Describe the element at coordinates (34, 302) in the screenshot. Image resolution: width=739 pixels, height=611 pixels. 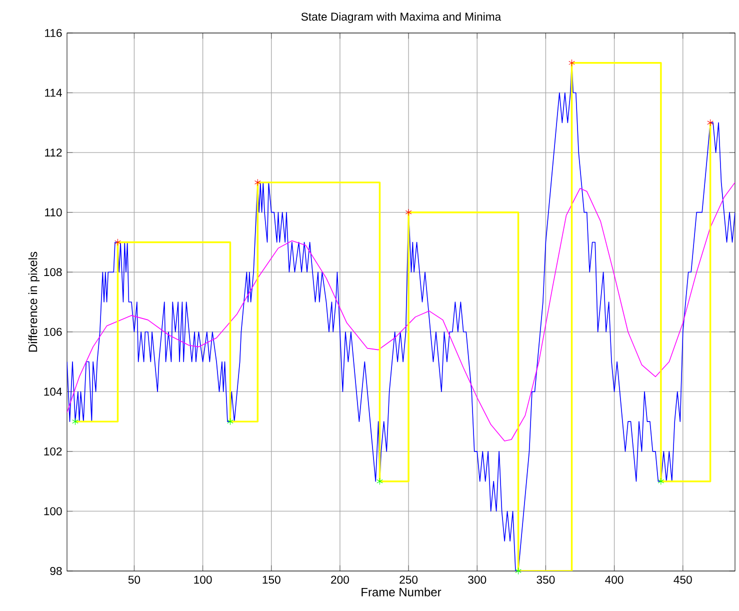
I see `y-axis-title: Difference in pixels` at that location.